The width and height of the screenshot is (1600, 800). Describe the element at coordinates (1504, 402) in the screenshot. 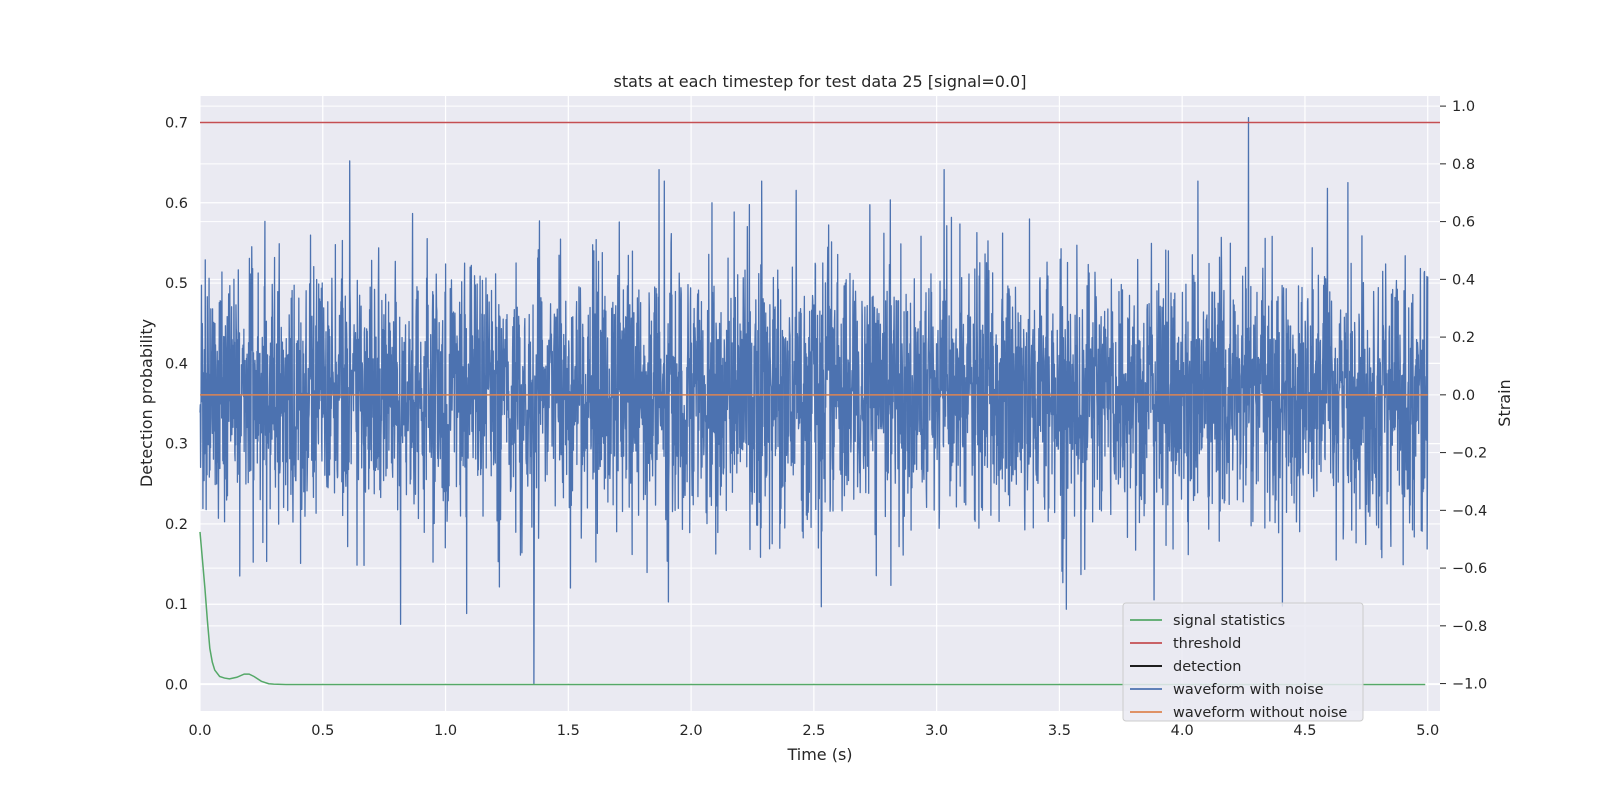

I see `y-axis-label-right: Strain` at that location.